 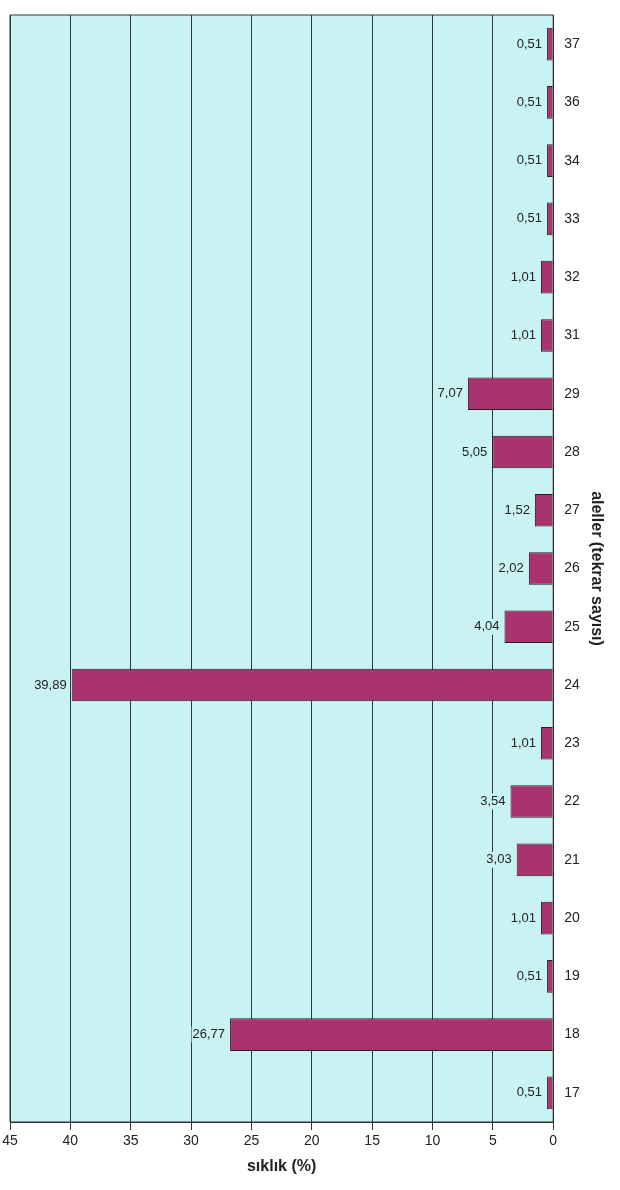 What do you see at coordinates (251, 1140) in the screenshot?
I see `x-tick-label: 25` at bounding box center [251, 1140].